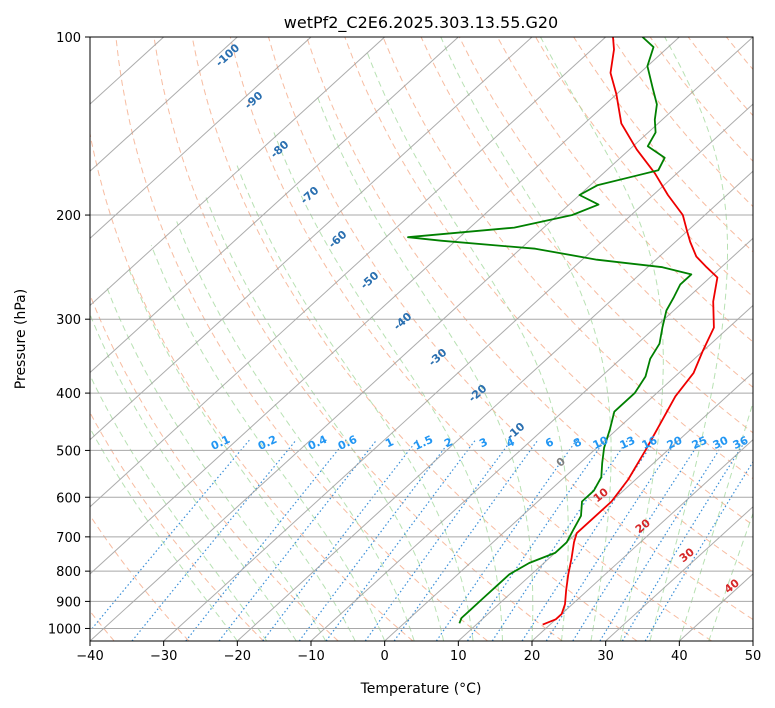 The height and width of the screenshot is (708, 775). What do you see at coordinates (679, 656) in the screenshot?
I see `x-tick-label: 40` at bounding box center [679, 656].